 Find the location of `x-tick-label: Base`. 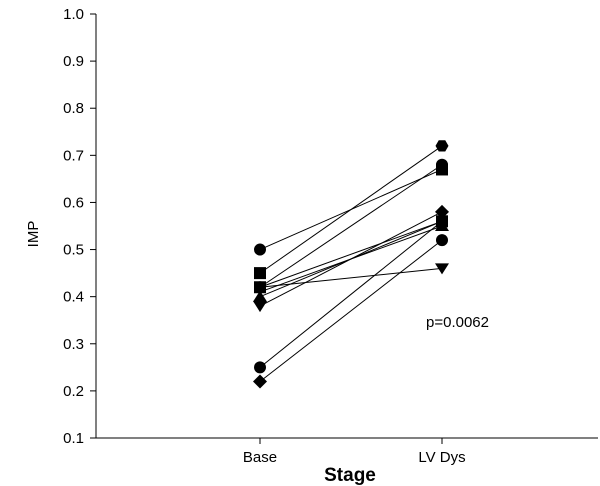

x-tick-label: Base is located at coordinates (260, 457).